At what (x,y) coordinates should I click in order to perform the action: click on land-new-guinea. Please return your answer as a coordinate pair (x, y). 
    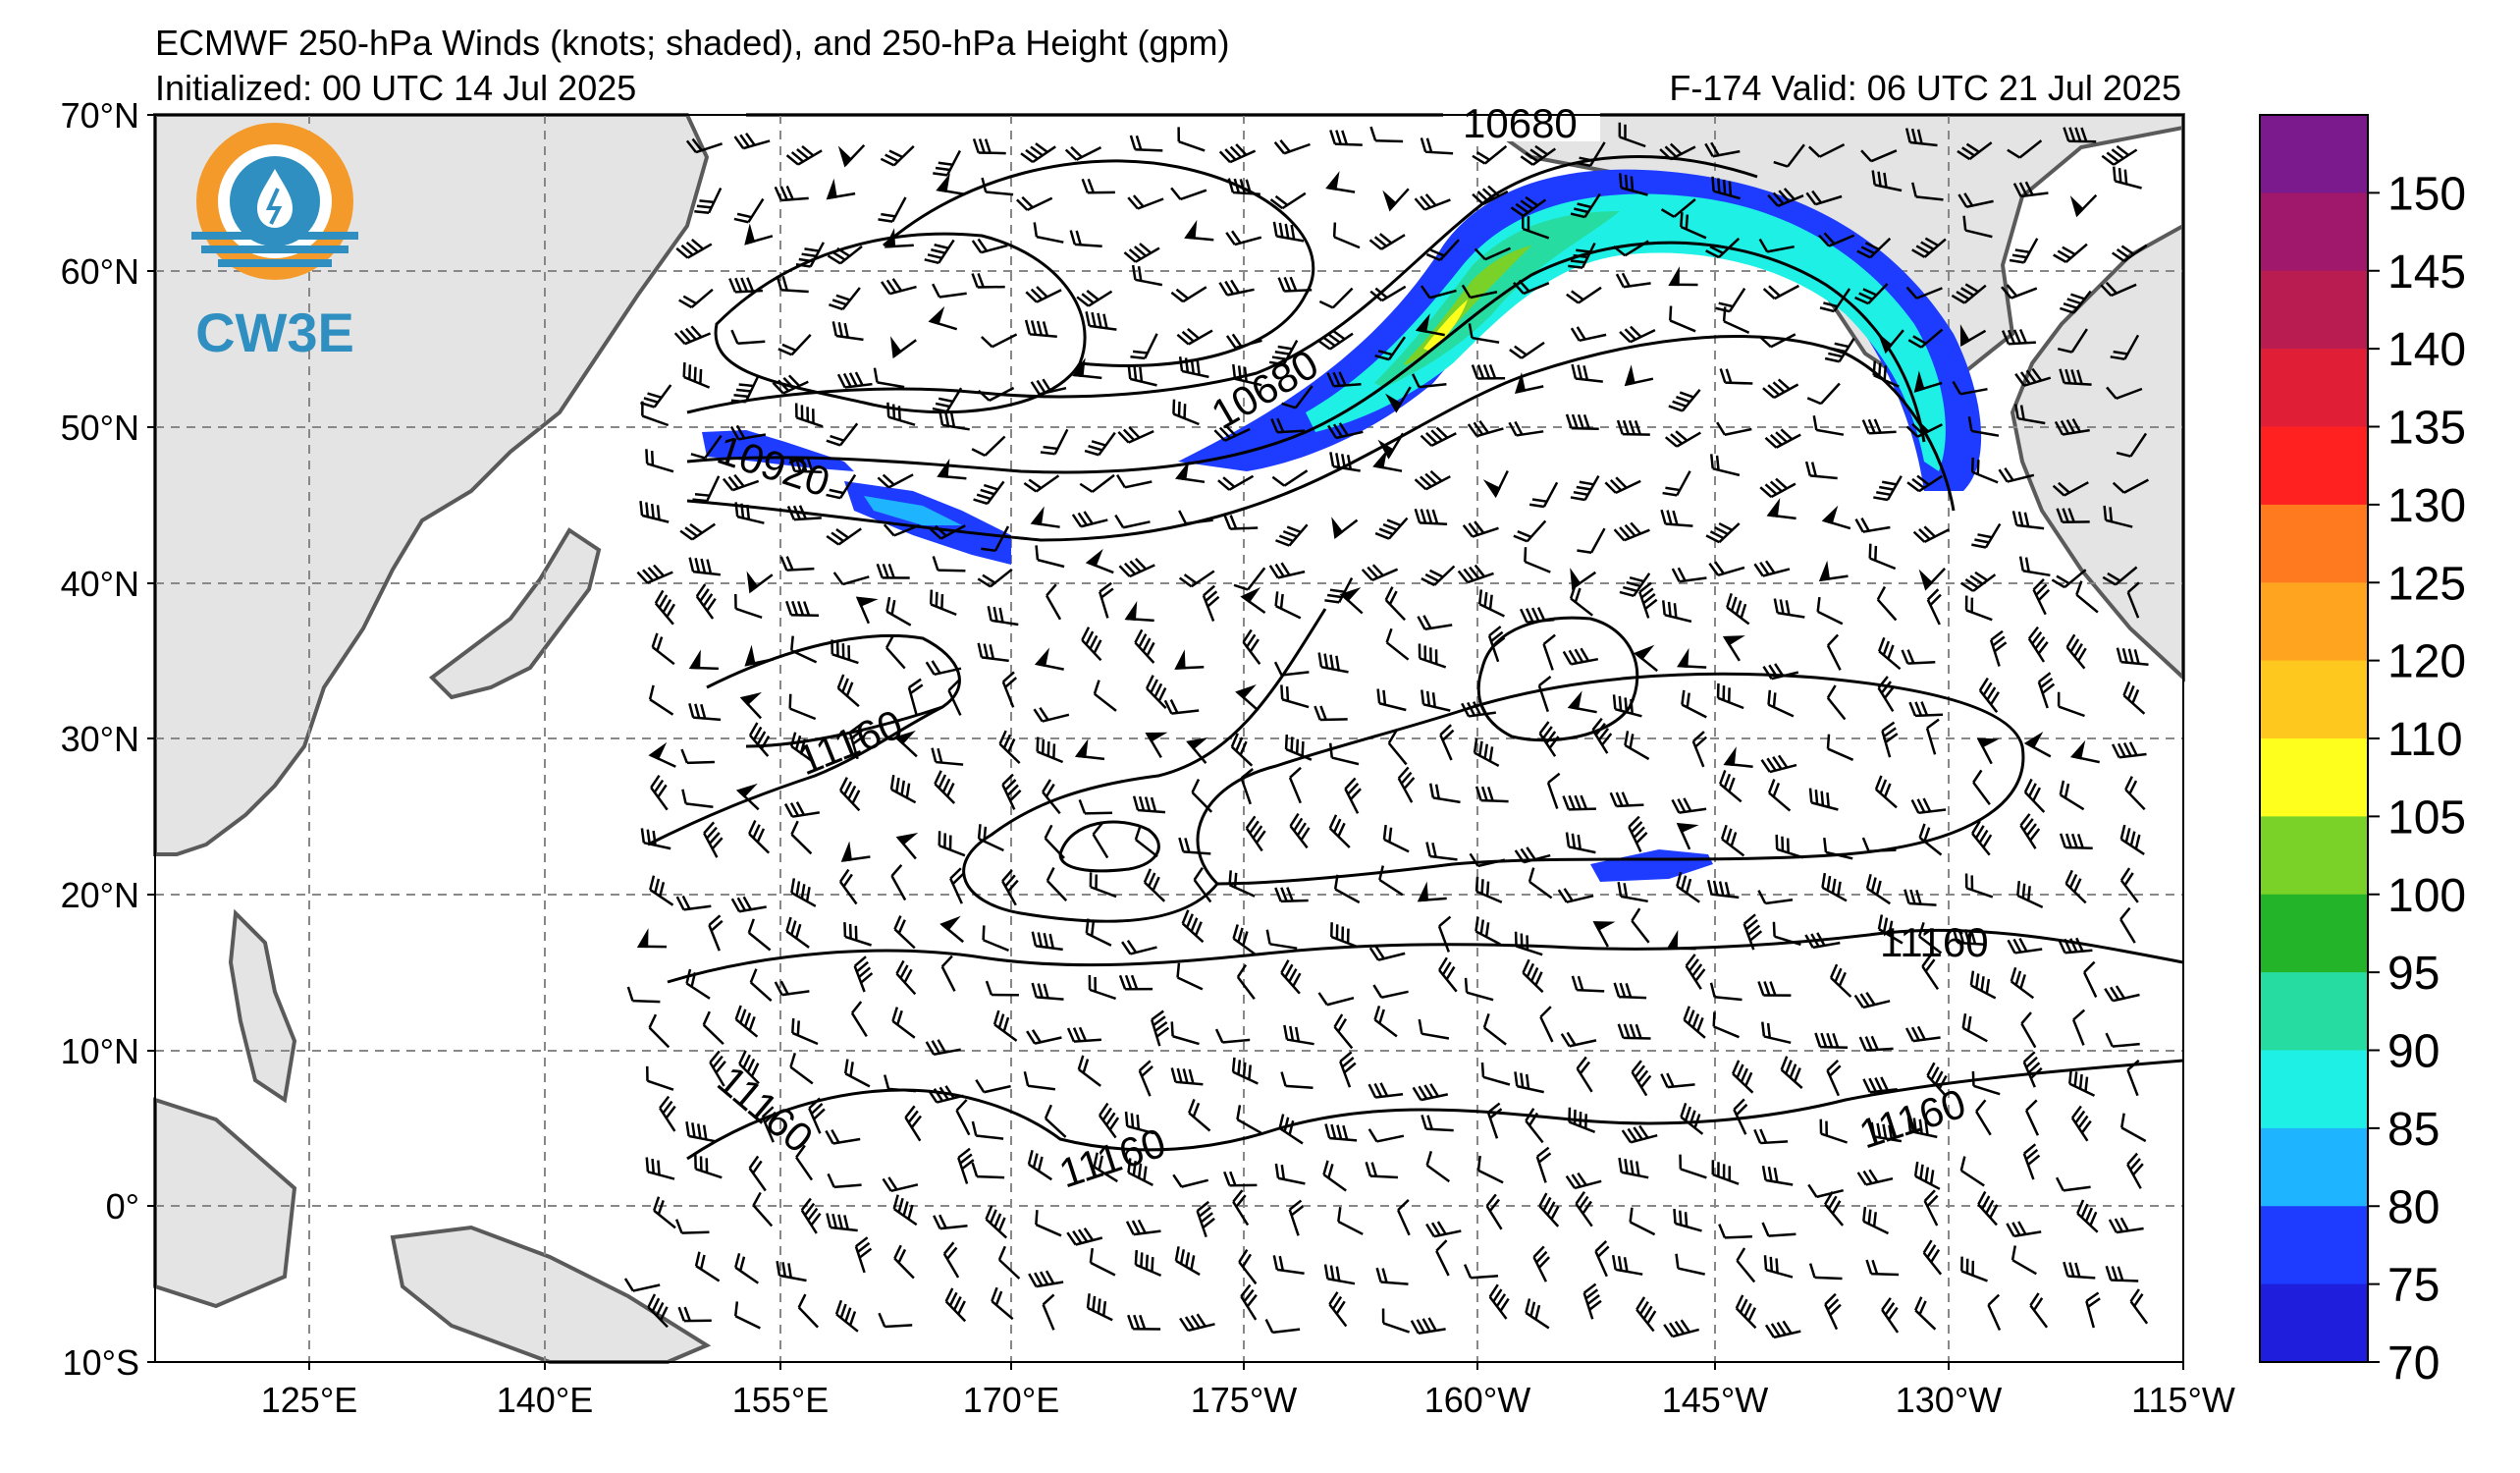
    Looking at the image, I should click on (551, 1294).